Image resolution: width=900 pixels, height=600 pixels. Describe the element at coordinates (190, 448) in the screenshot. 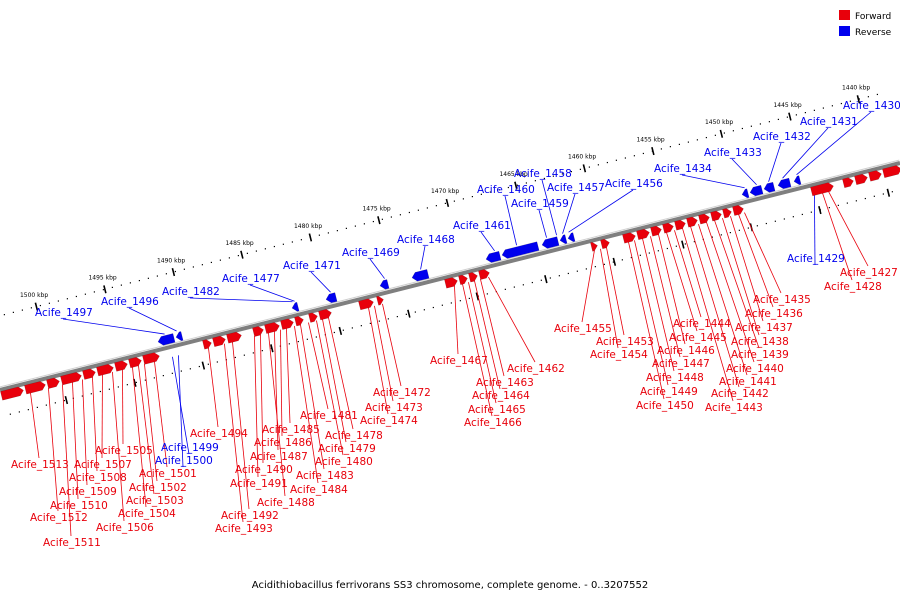

I see `gene-label: Acife_1499` at that location.